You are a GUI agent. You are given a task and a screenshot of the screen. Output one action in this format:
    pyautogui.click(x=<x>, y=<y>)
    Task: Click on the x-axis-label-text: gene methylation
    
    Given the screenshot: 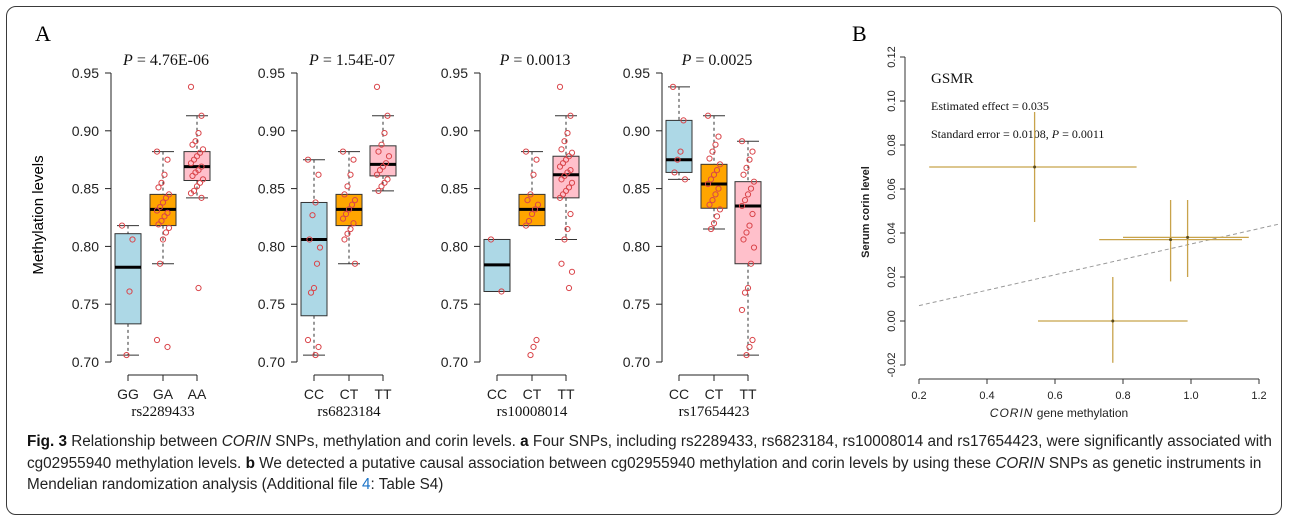 What is the action you would take?
    pyautogui.click(x=1080, y=413)
    